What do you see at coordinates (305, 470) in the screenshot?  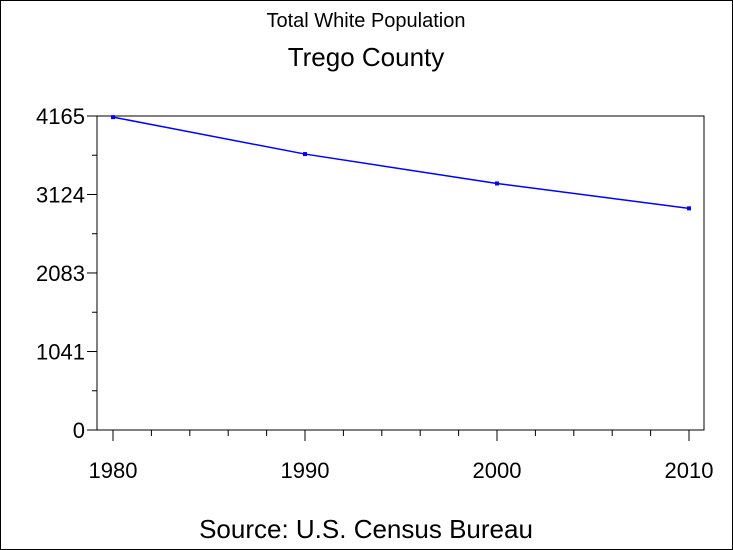 I see `x-tick-label: 1990` at bounding box center [305, 470].